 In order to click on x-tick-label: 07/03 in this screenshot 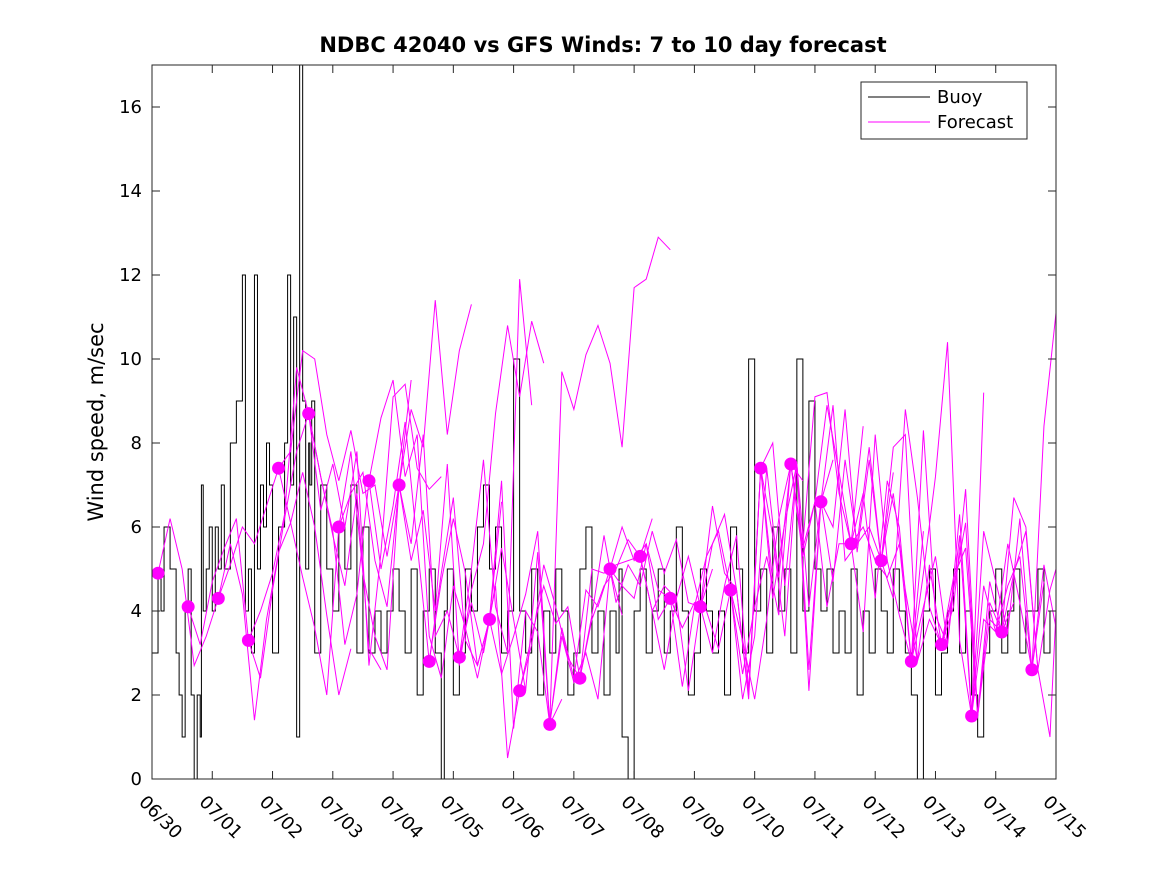, I will do `click(341, 818)`.